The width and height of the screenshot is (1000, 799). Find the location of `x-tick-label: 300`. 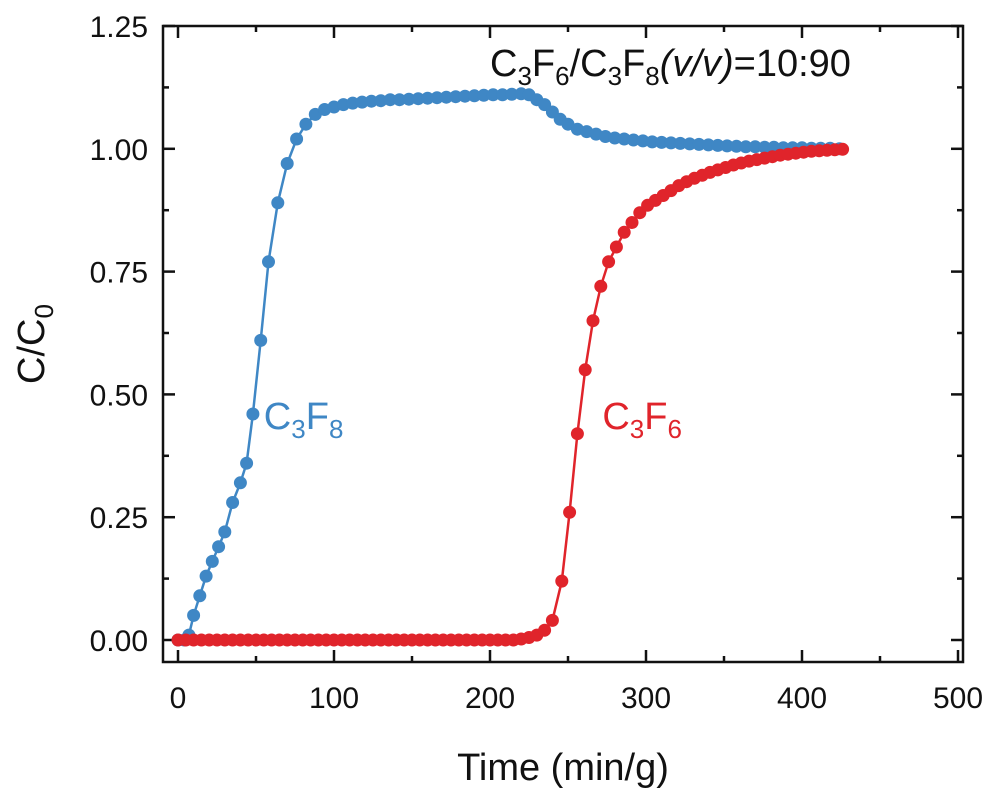

x-tick-label: 300 is located at coordinates (646, 698).